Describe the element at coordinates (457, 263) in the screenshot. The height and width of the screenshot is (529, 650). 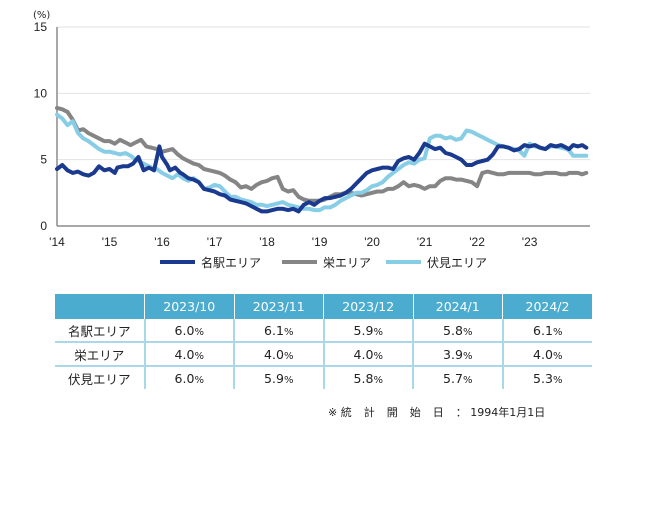
I see `legend-label: 伏見エリア` at that location.